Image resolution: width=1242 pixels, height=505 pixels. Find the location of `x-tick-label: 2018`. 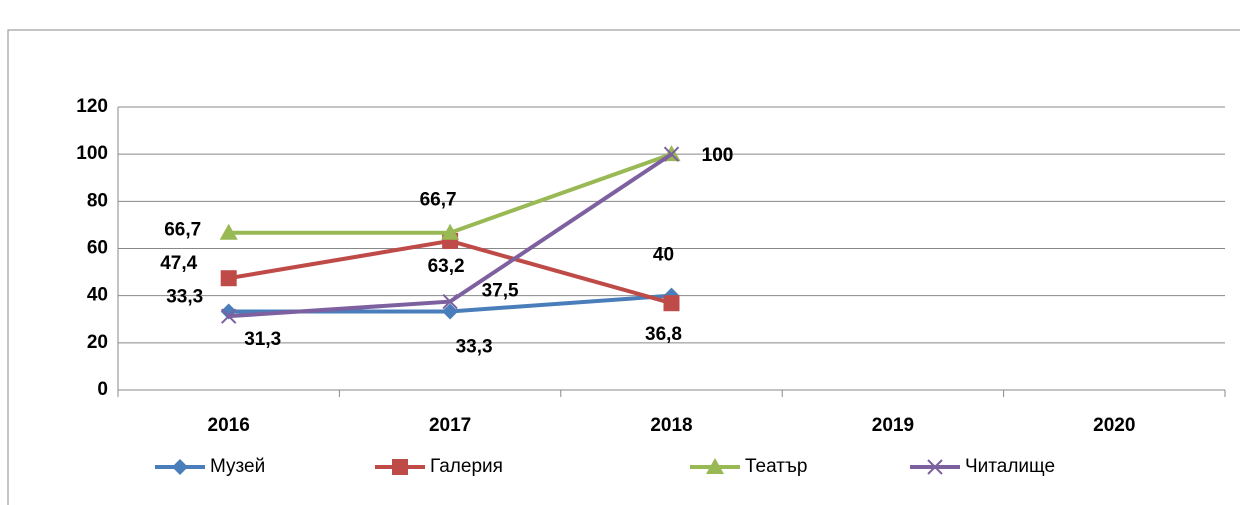

x-tick-label: 2018 is located at coordinates (671, 425).